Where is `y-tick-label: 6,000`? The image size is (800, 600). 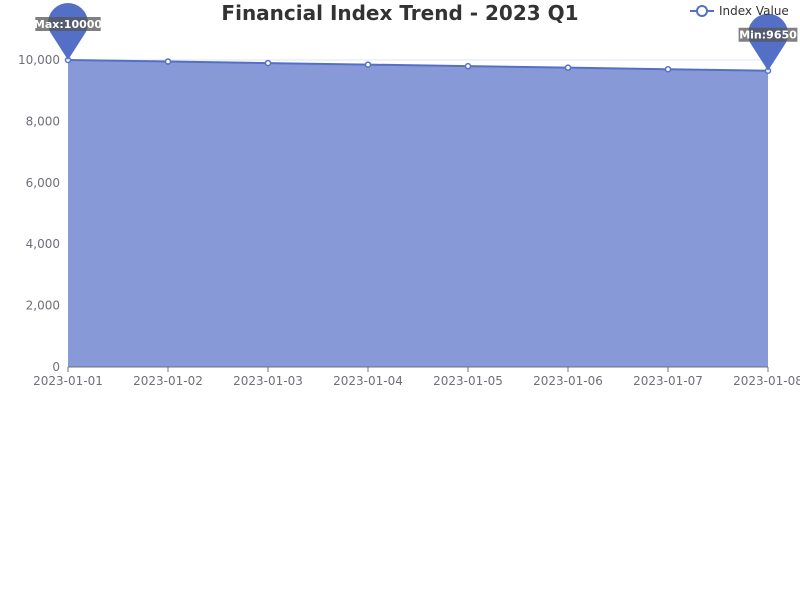
y-tick-label: 6,000 is located at coordinates (43, 183).